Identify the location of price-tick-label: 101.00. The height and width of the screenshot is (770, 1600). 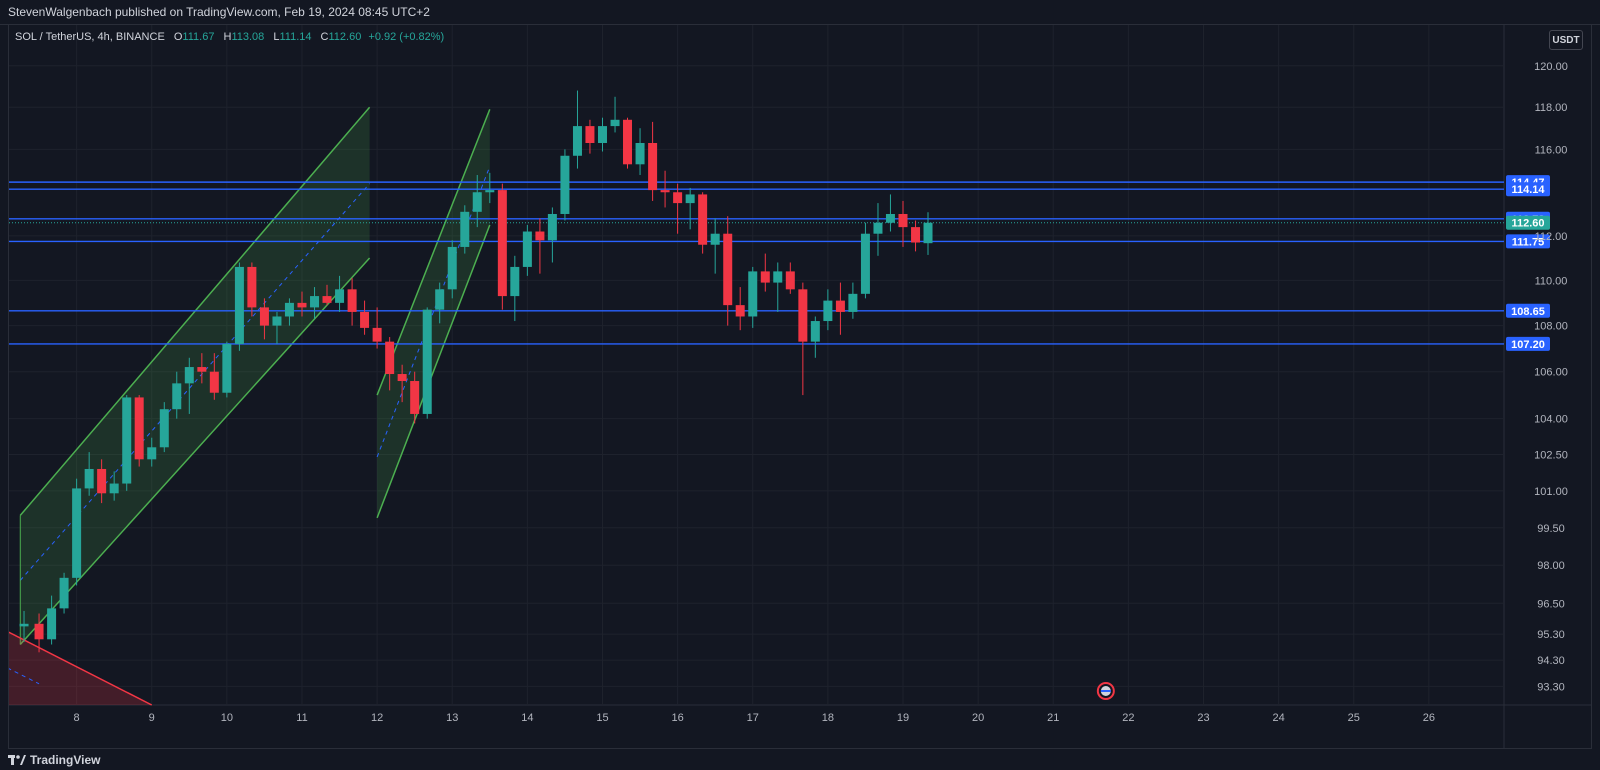
(1551, 492).